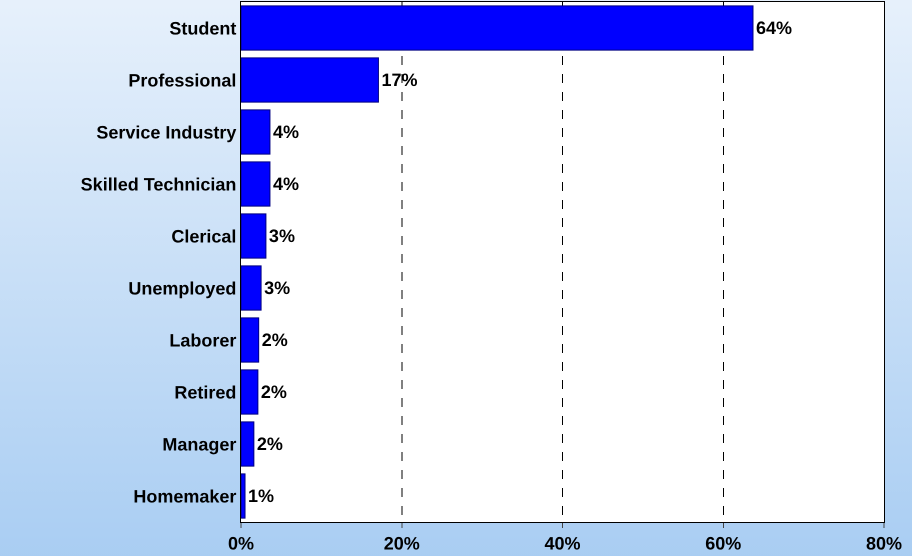 Image resolution: width=912 pixels, height=556 pixels. What do you see at coordinates (199, 444) in the screenshot?
I see `y-tick-label: Manager` at bounding box center [199, 444].